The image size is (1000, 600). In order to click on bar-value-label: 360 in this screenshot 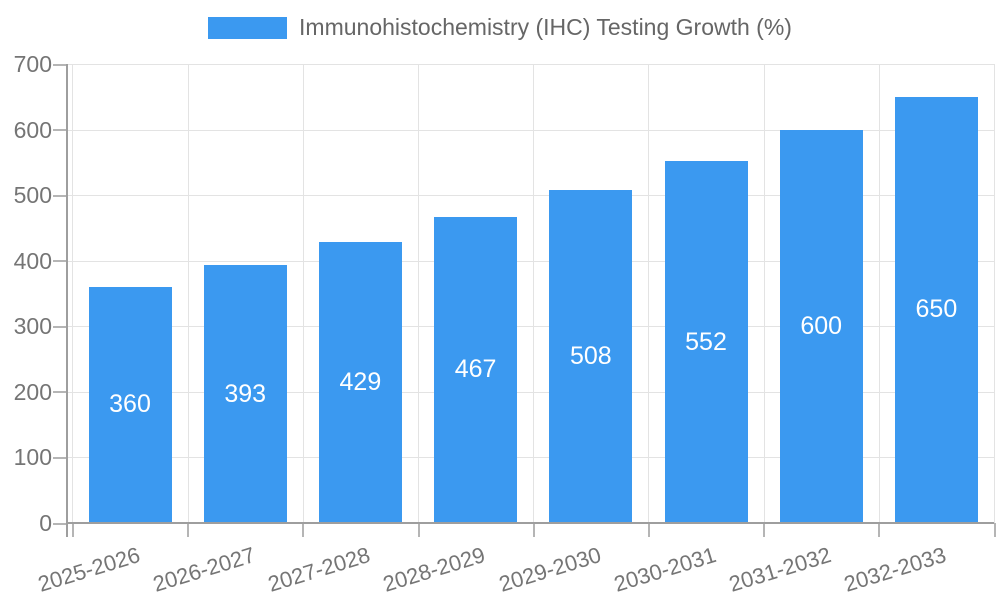, I will do `click(130, 404)`.